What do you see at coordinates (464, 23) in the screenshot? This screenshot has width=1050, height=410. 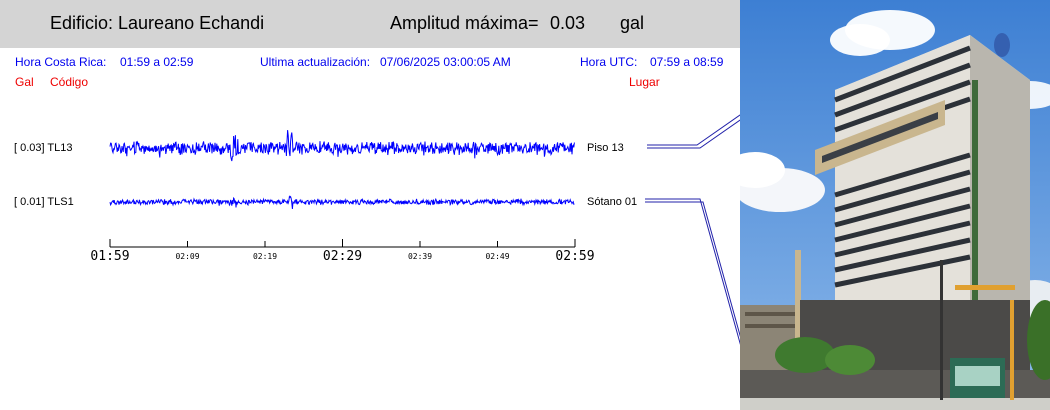 I see `amplitude-label: Amplitud máxima=` at bounding box center [464, 23].